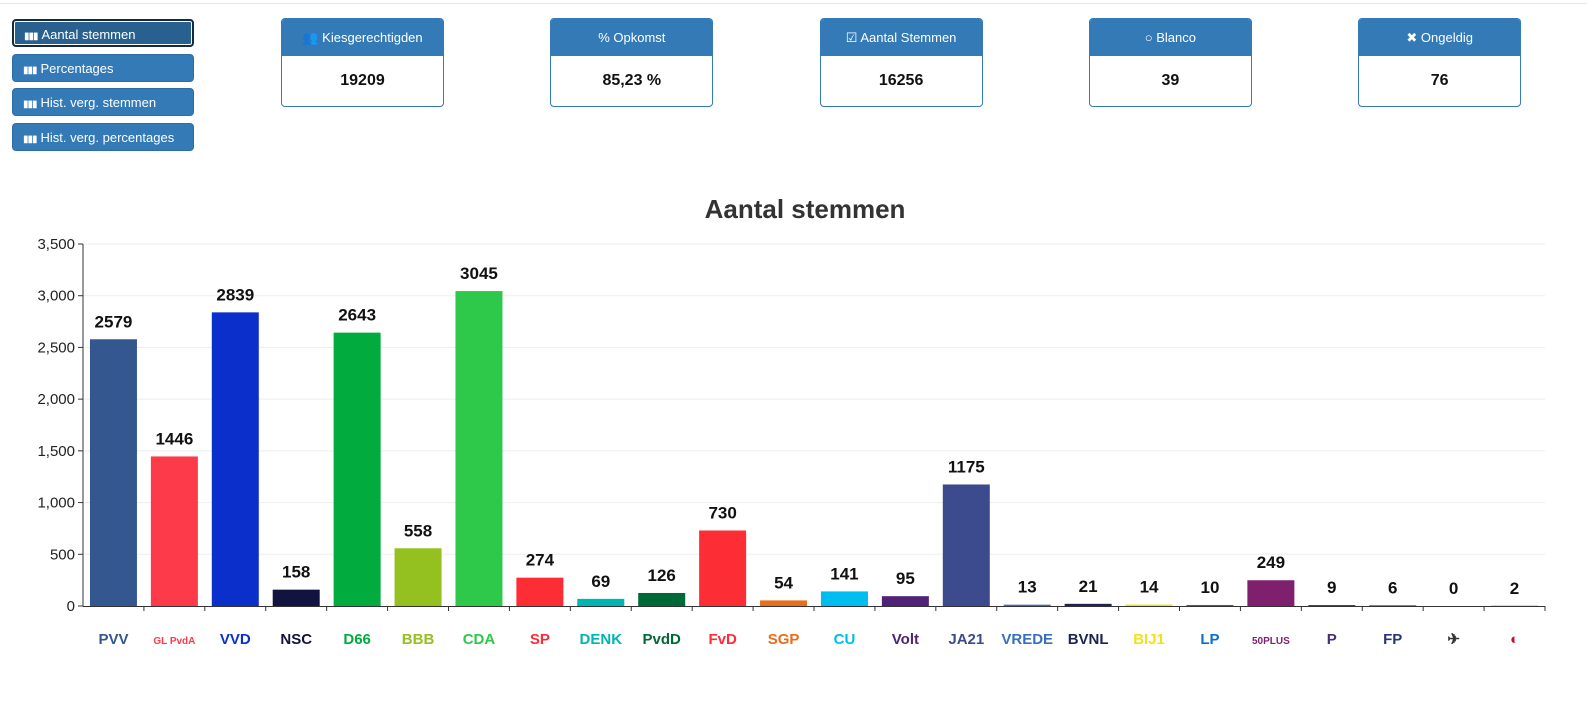  What do you see at coordinates (1514, 639) in the screenshot?
I see `party-logo: ◐` at bounding box center [1514, 639].